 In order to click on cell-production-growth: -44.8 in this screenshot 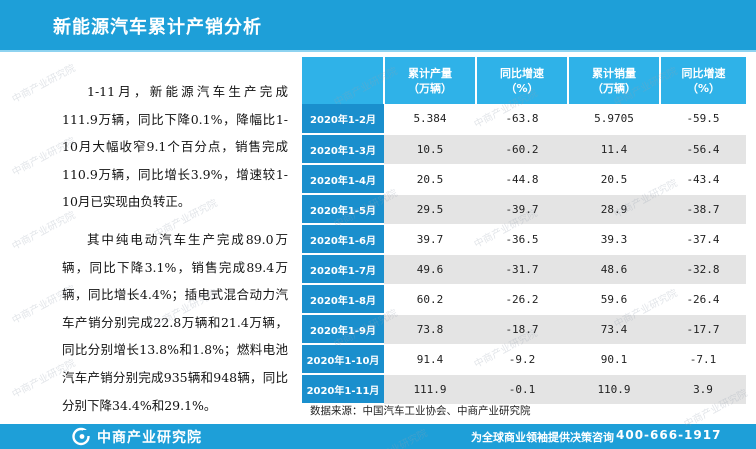, I will do `click(522, 179)`.